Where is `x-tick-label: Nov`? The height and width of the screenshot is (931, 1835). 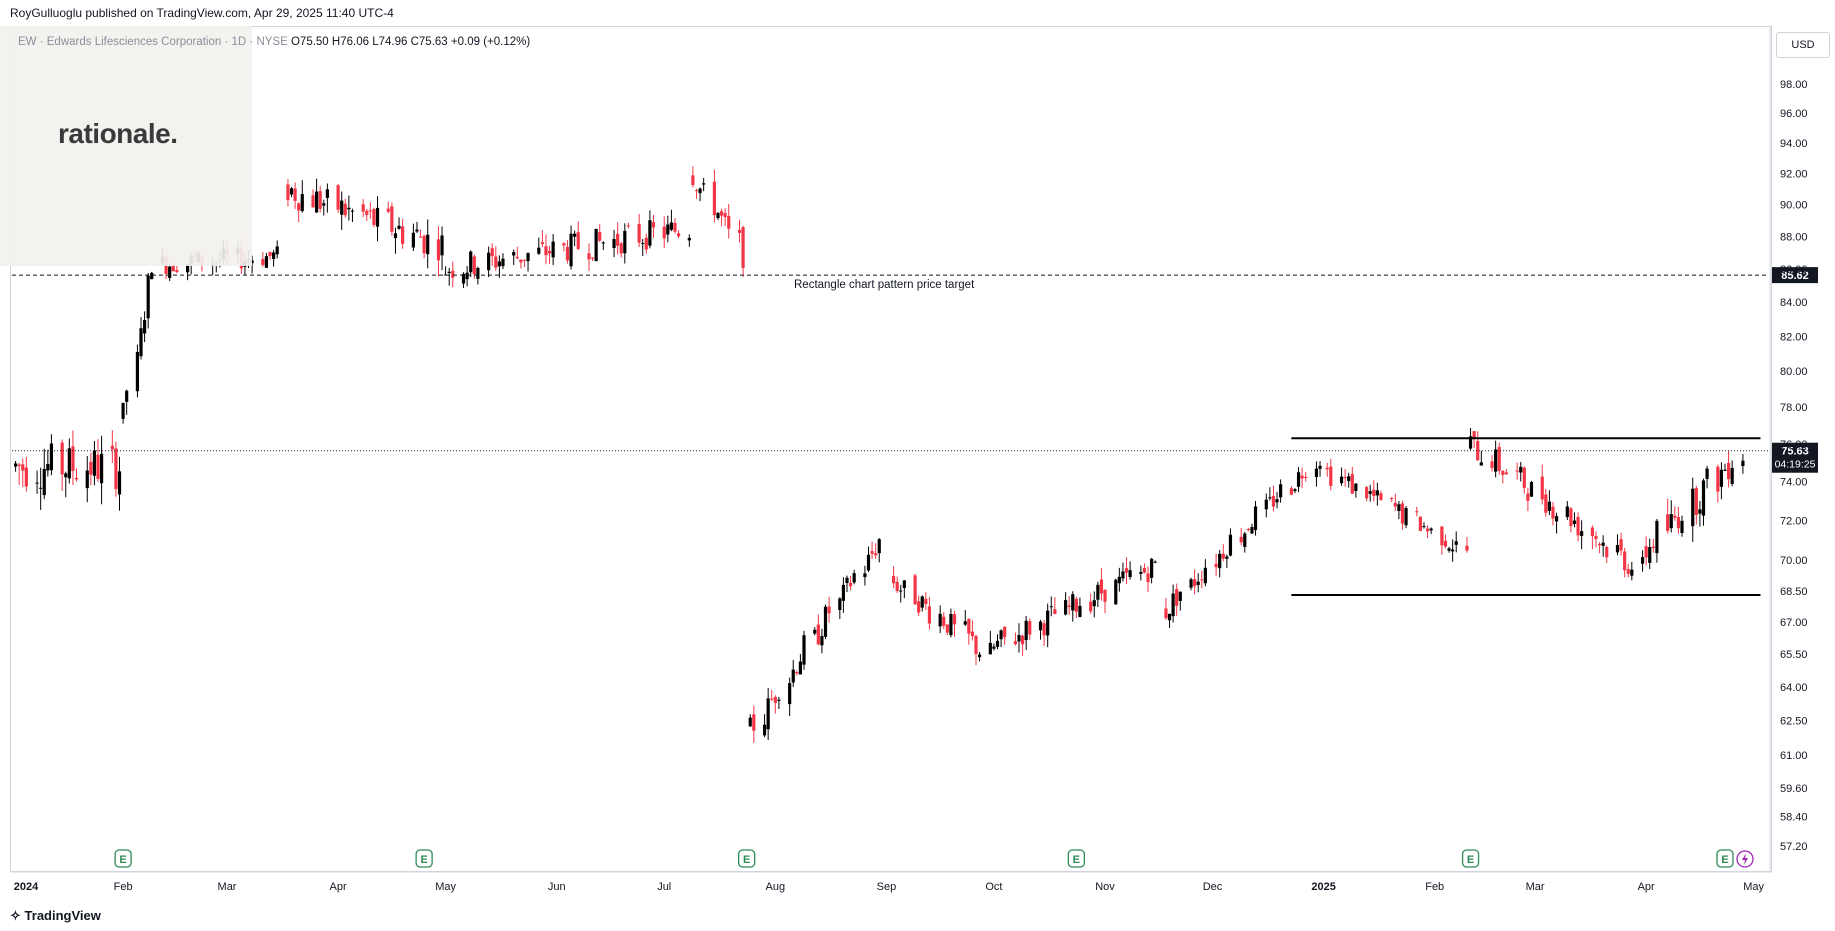
x-tick-label: Nov is located at coordinates (1105, 887).